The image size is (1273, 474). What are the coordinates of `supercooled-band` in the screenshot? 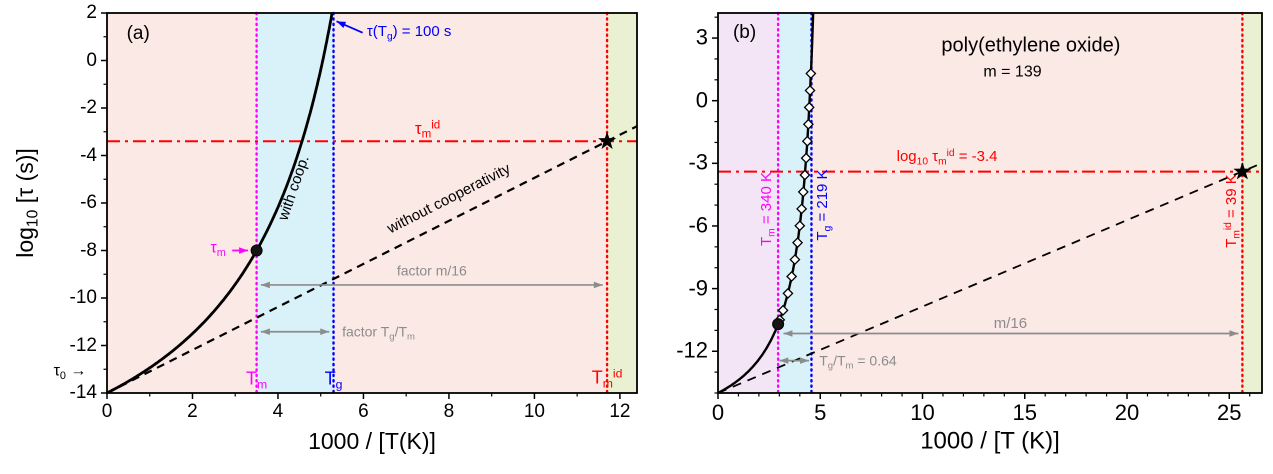 It's located at (795, 203).